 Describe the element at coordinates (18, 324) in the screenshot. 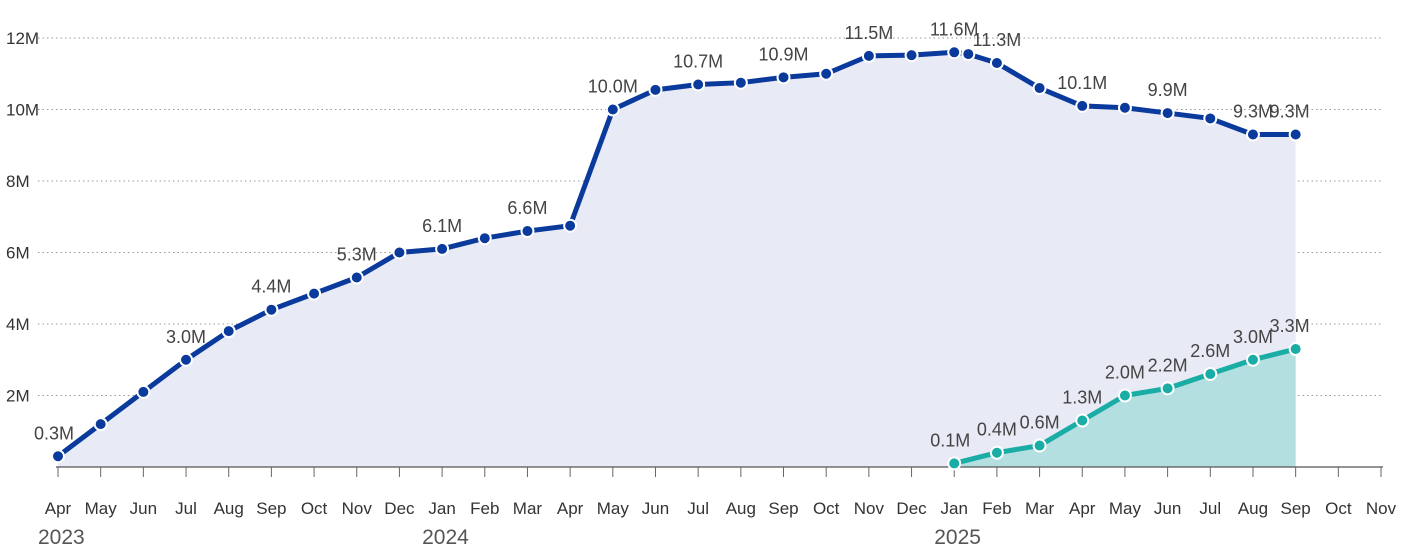

I see `y-tick-label: 4M` at that location.